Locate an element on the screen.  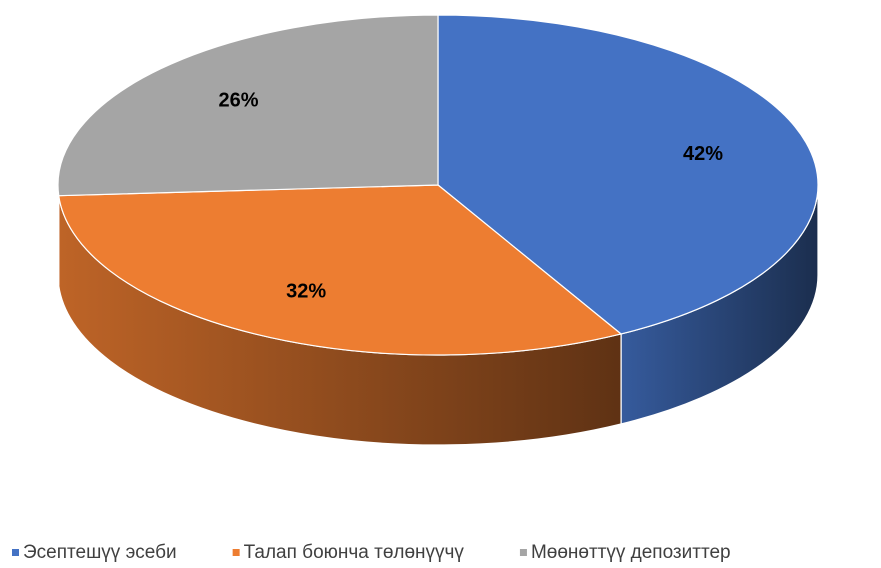
data-label: 26% is located at coordinates (239, 100).